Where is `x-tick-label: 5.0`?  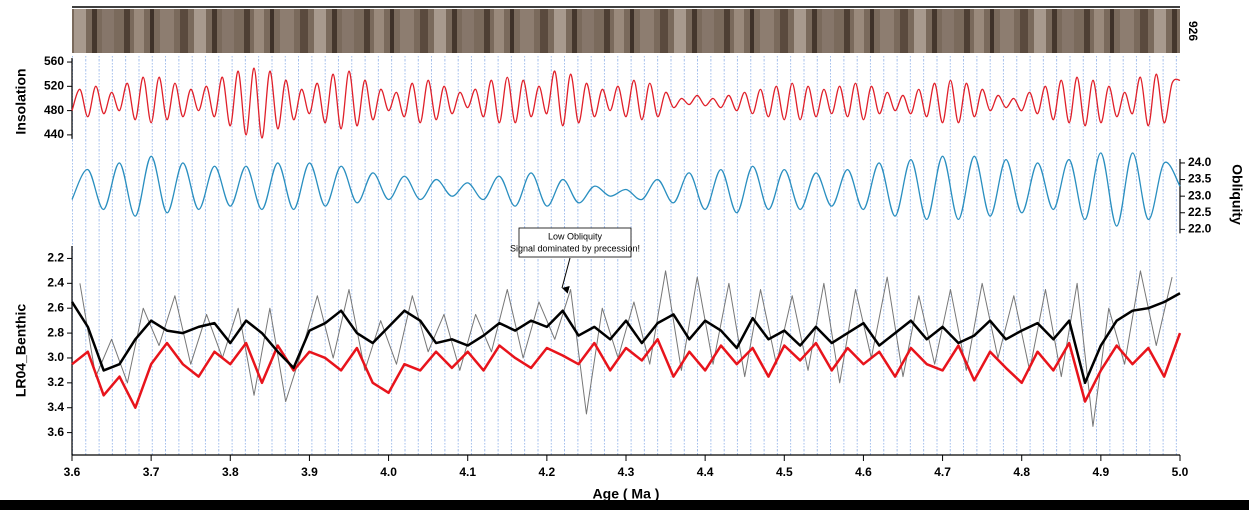 x-tick-label: 5.0 is located at coordinates (1180, 472).